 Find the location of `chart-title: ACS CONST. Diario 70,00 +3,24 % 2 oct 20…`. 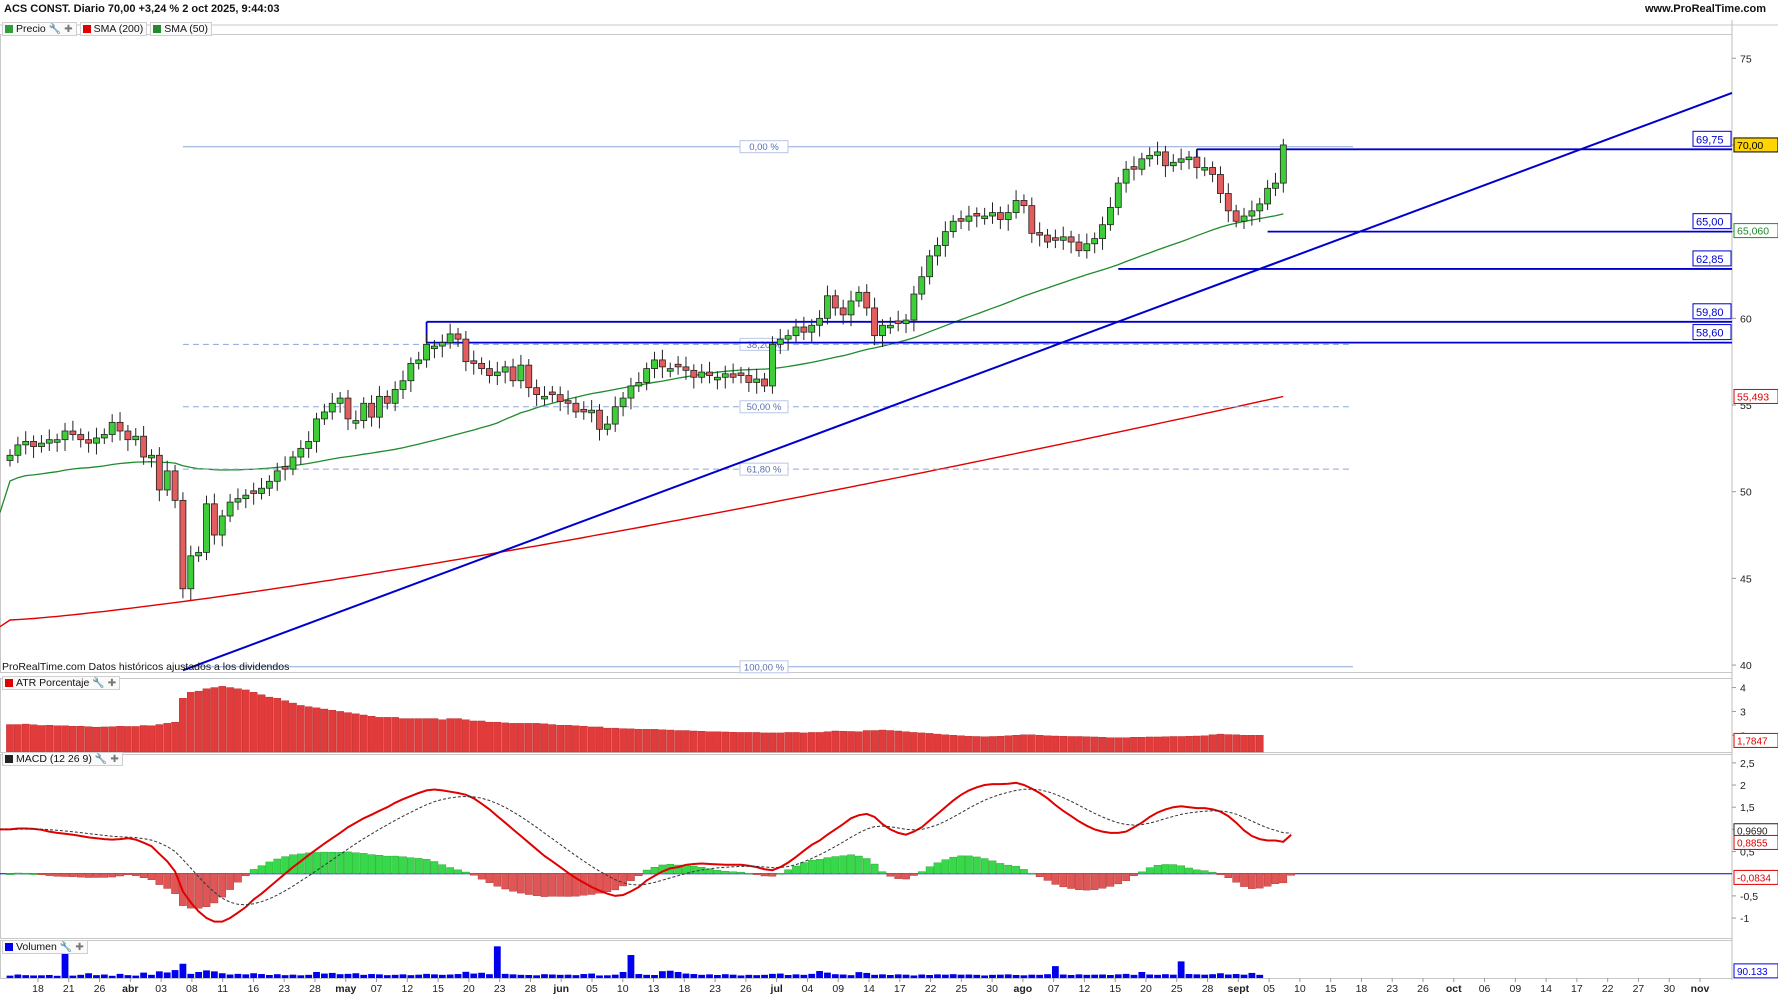

chart-title: ACS CONST. Diario 70,00 +3,24 % 2 oct 20… is located at coordinates (142, 9).